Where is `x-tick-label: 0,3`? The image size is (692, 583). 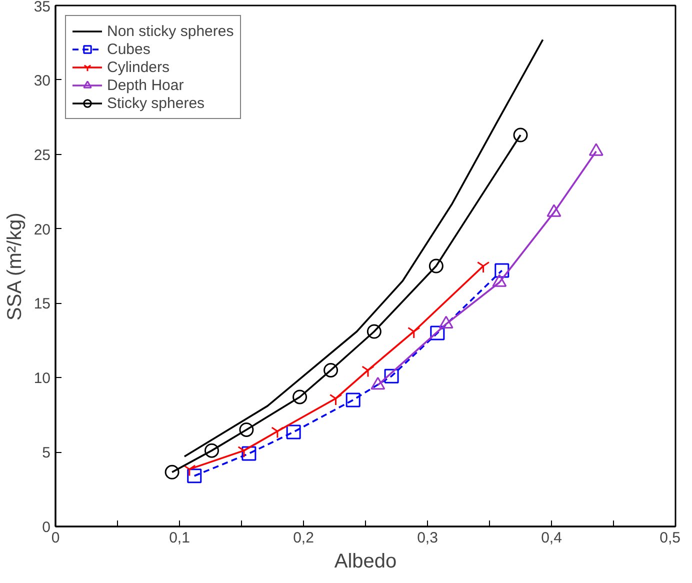
x-tick-label: 0,3 is located at coordinates (427, 538).